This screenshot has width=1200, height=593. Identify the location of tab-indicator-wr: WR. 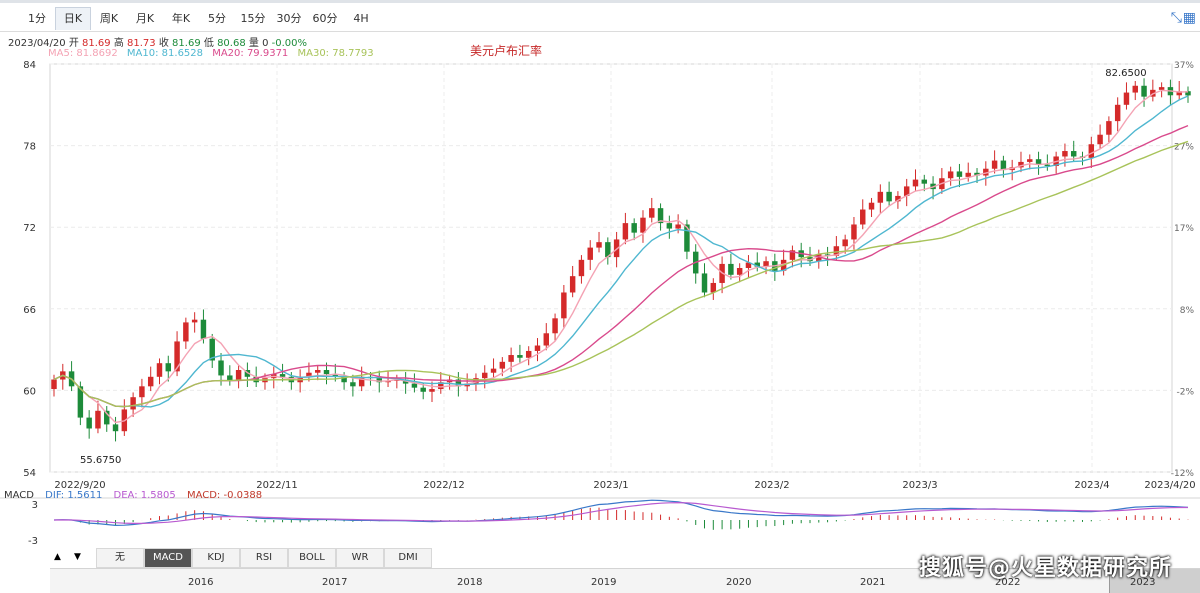
(360, 558).